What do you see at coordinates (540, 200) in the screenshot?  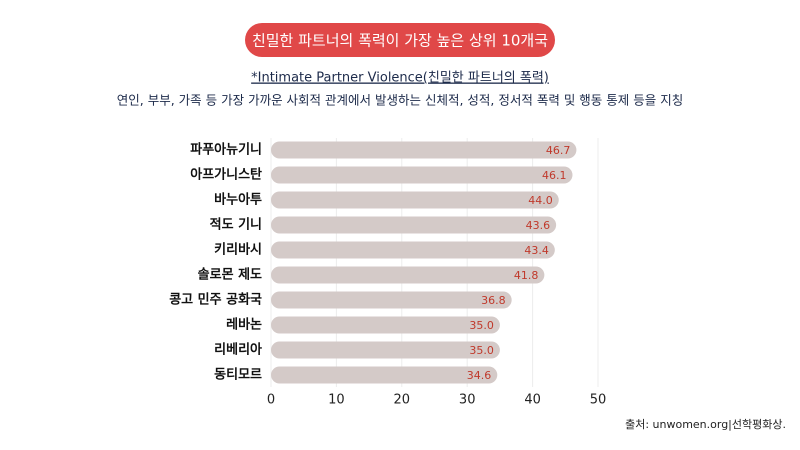 I see `value-label: 44.0` at bounding box center [540, 200].